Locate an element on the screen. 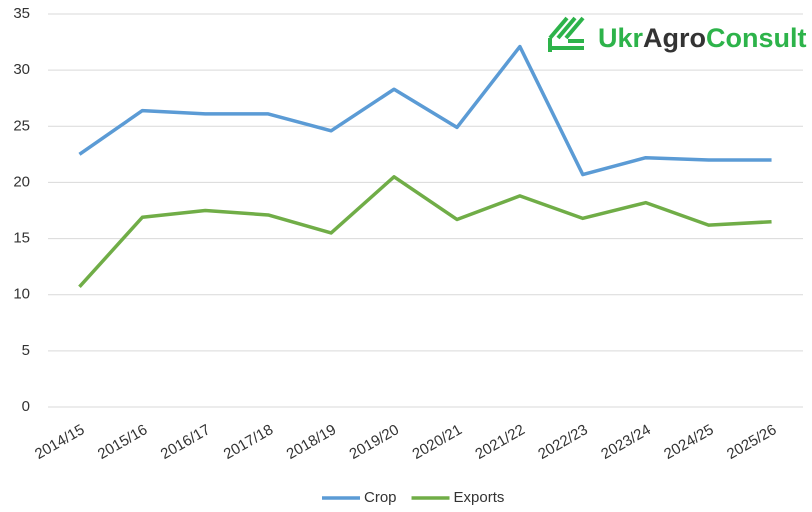  x-tick-label: 2018/19 is located at coordinates (311, 442).